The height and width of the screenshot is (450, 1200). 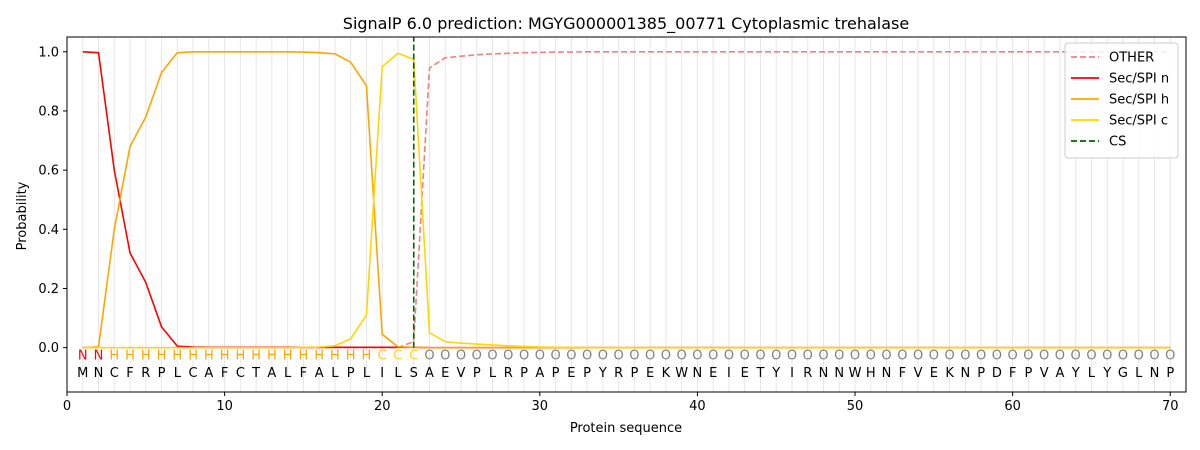 What do you see at coordinates (997, 373) in the screenshot?
I see `residue-label: D` at bounding box center [997, 373].